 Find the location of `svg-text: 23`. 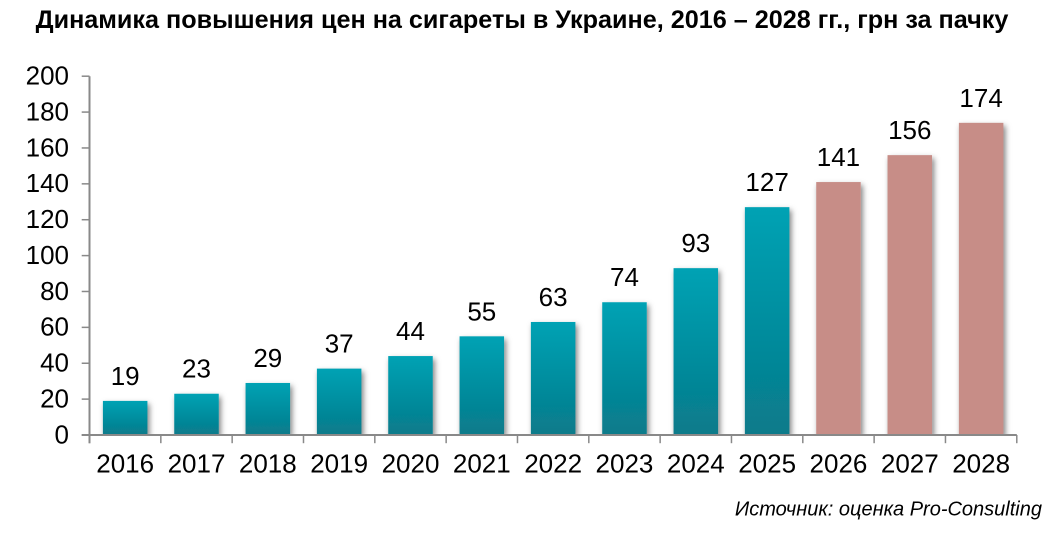

svg-text: 23 is located at coordinates (196, 369).